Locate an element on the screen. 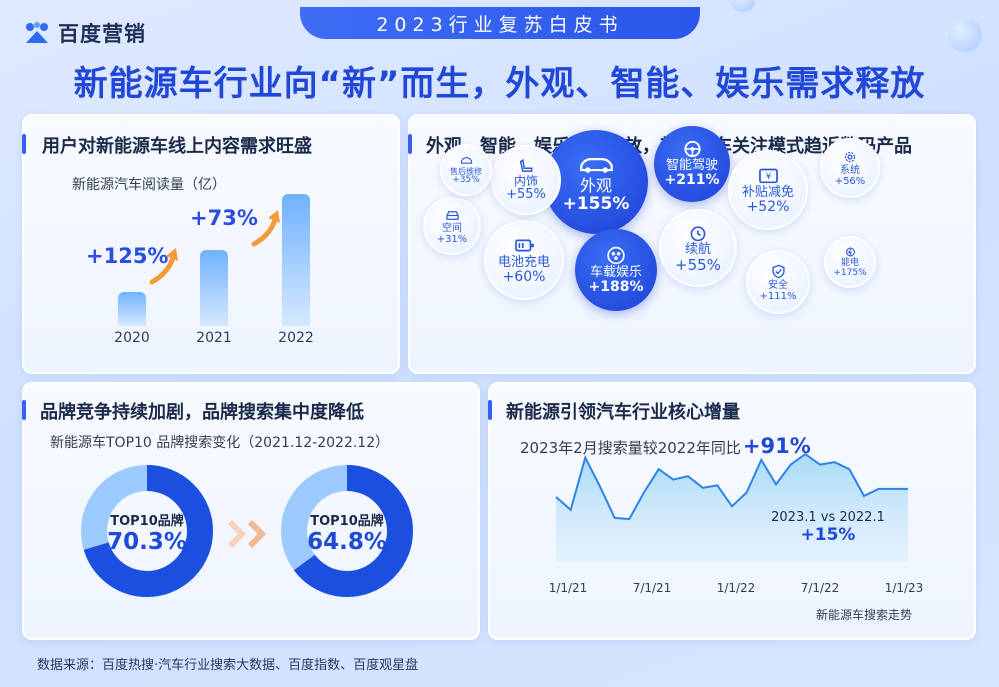  bubble-value: +111% is located at coordinates (778, 296).